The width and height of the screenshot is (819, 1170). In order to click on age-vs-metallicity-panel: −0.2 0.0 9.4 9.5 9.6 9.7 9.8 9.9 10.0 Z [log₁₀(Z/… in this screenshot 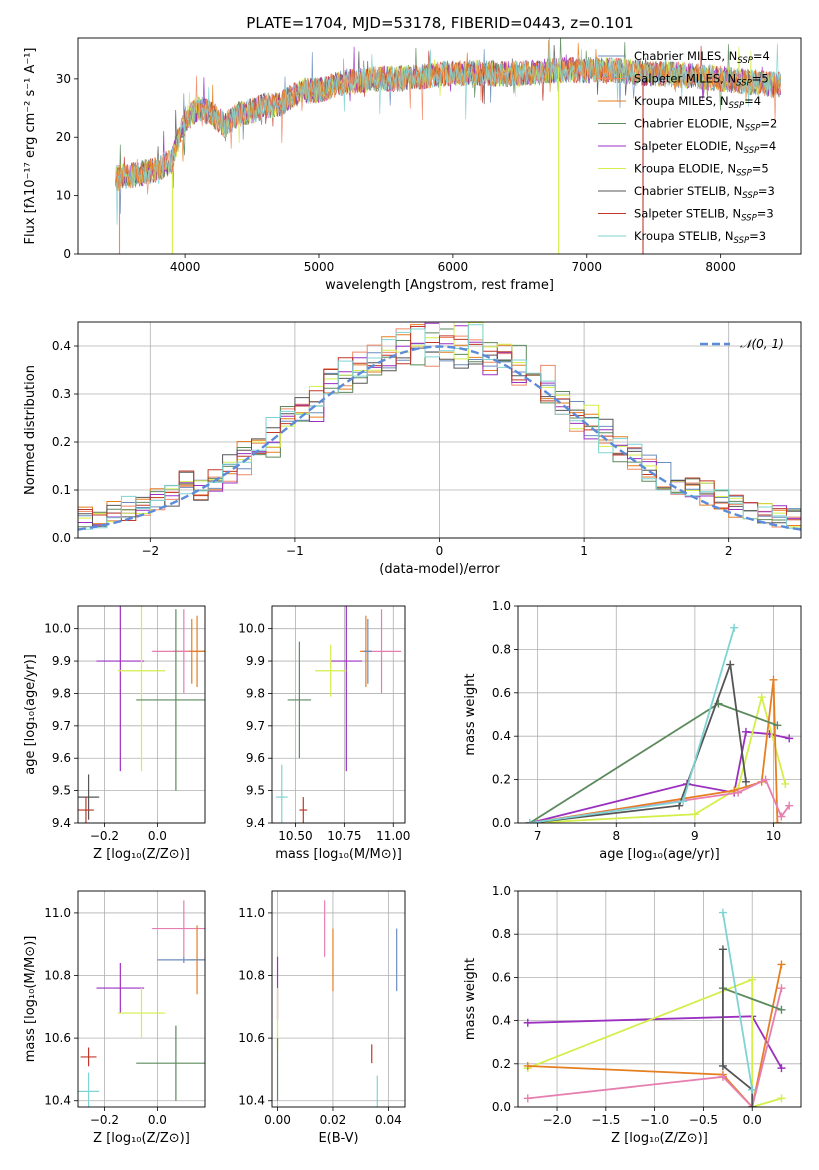, I will do `click(114, 733)`.